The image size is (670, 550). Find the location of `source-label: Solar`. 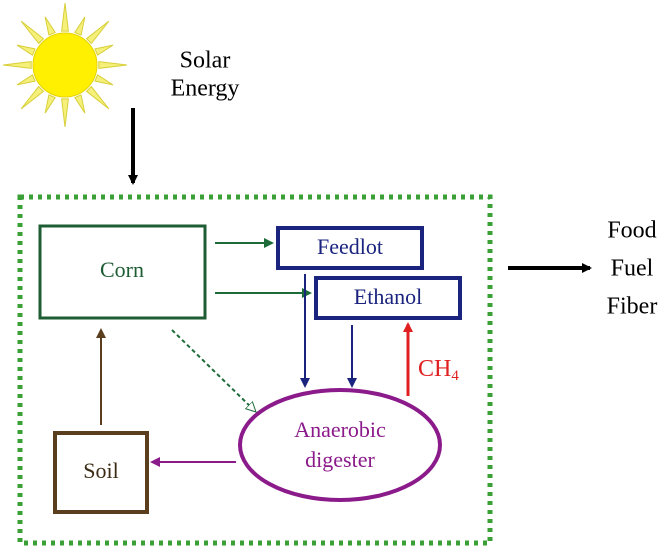

source-label: Solar is located at coordinates (205, 61).